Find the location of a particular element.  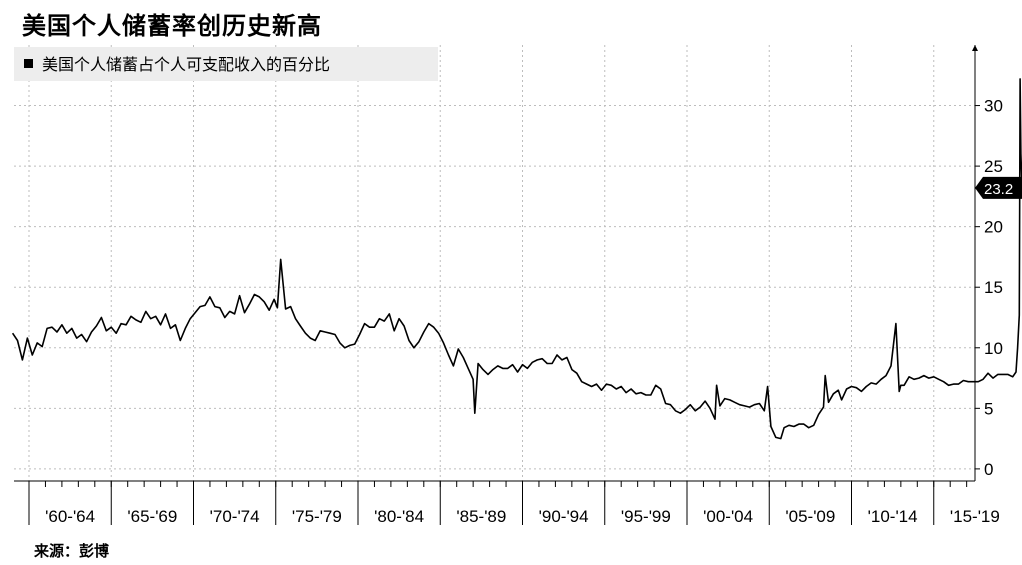

source-note: 来源：彭博 is located at coordinates (72, 551).